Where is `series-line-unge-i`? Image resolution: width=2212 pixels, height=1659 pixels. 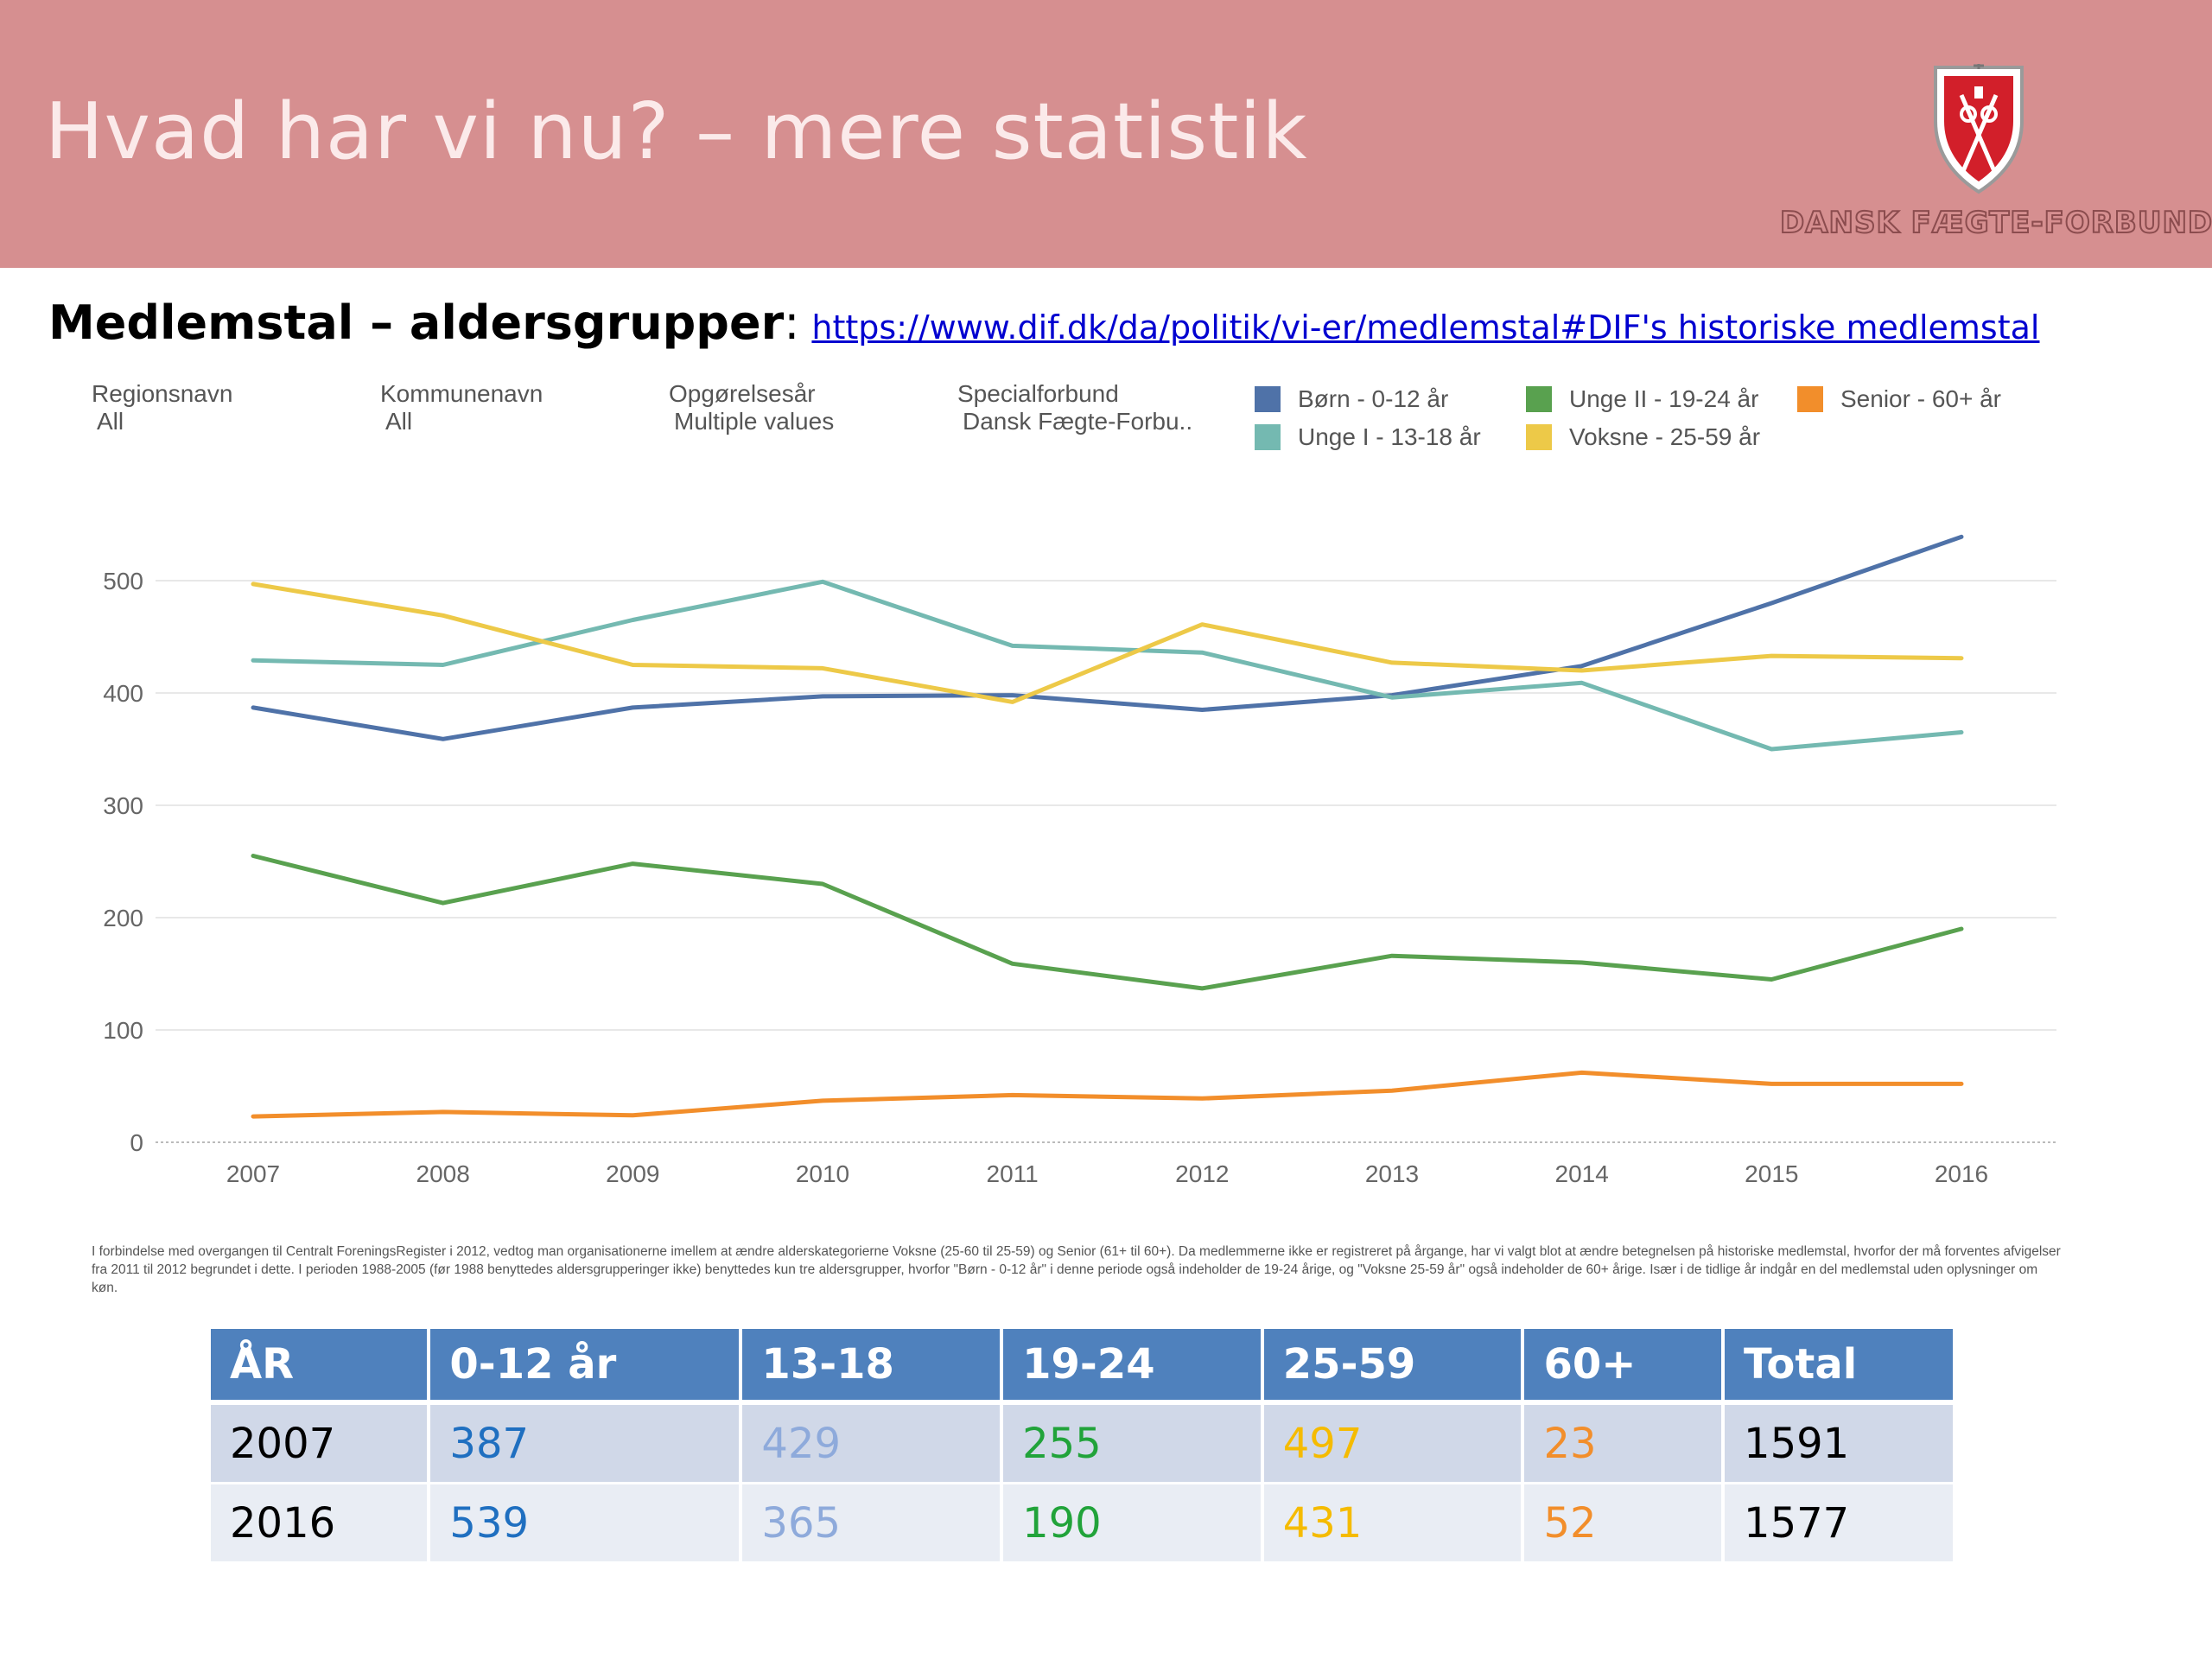
series-line-unge-i is located at coordinates (1107, 665).